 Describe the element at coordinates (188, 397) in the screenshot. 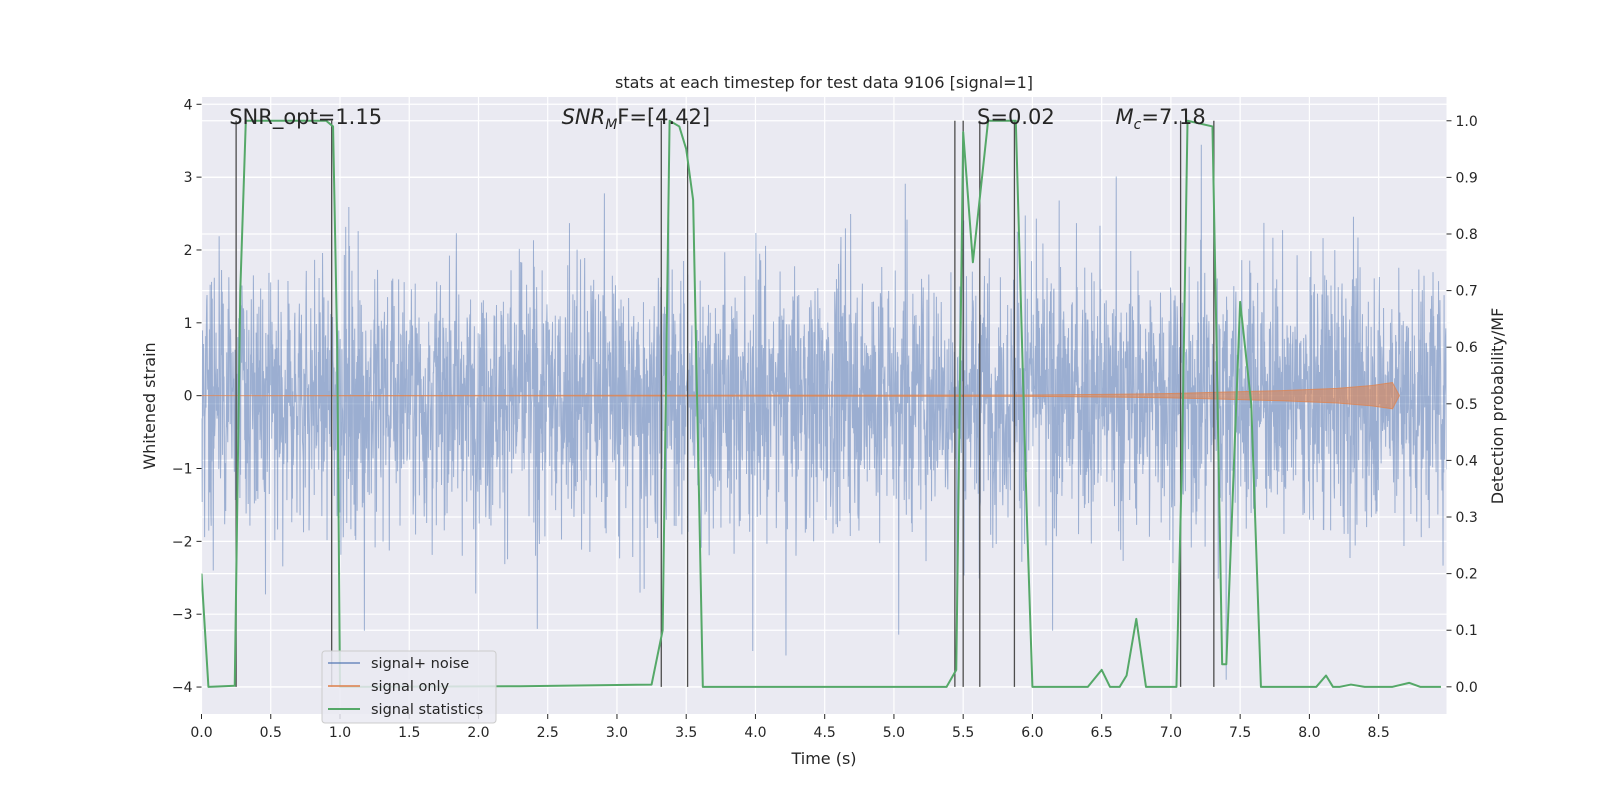

I see `y-tick-label-left: 0` at that location.